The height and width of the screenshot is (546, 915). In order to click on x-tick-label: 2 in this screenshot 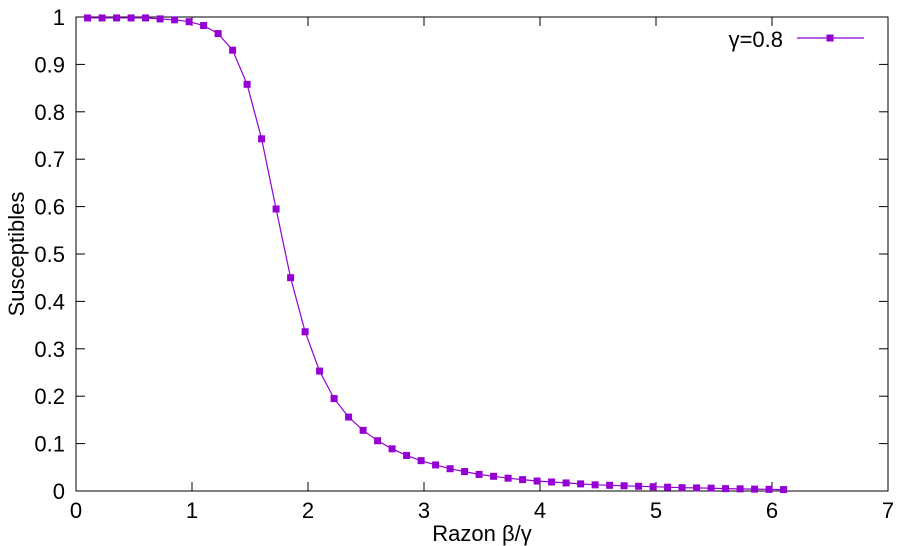, I will do `click(308, 510)`.